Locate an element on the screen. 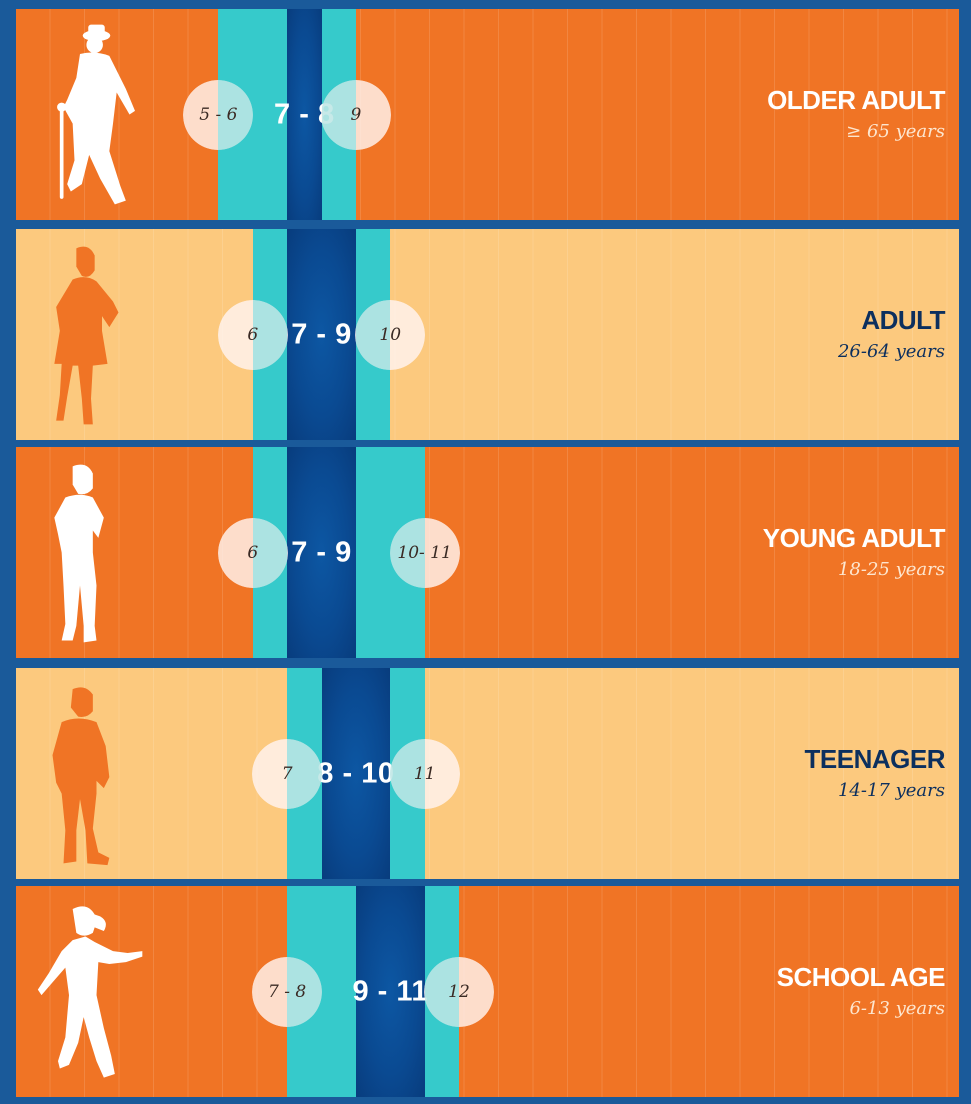 The height and width of the screenshot is (1104, 971). threshold-label-high: 10- 11 is located at coordinates (424, 552).